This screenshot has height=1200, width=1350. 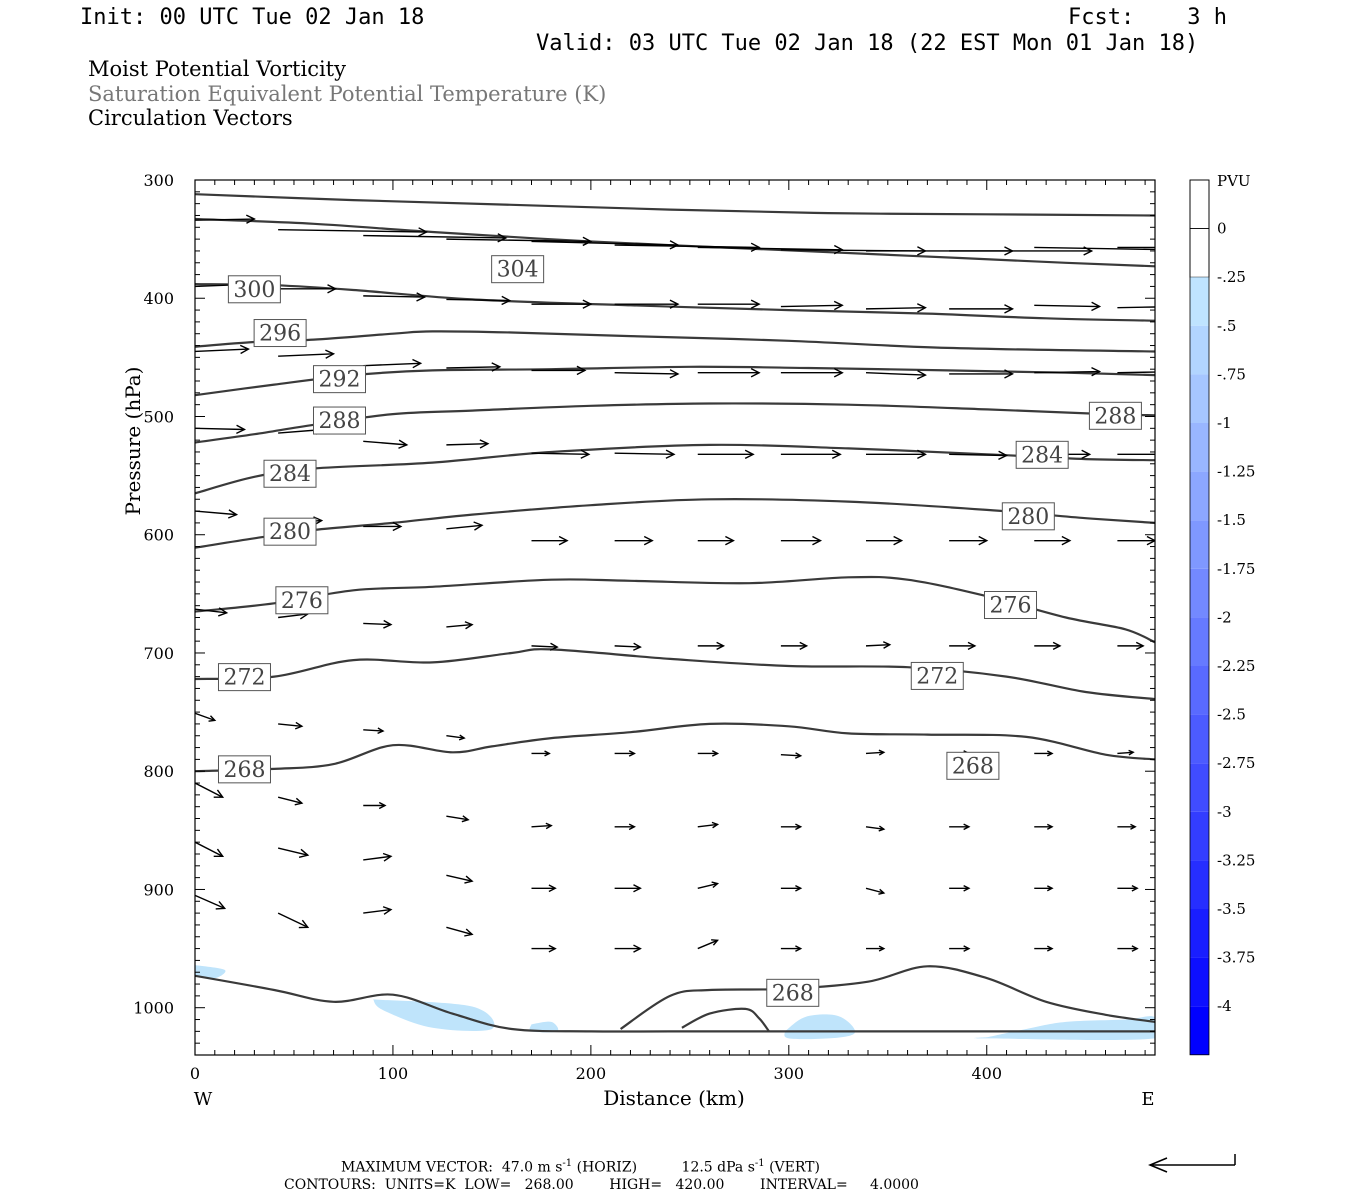 I want to click on colorbar-label: -2.5, so click(x=1231, y=715).